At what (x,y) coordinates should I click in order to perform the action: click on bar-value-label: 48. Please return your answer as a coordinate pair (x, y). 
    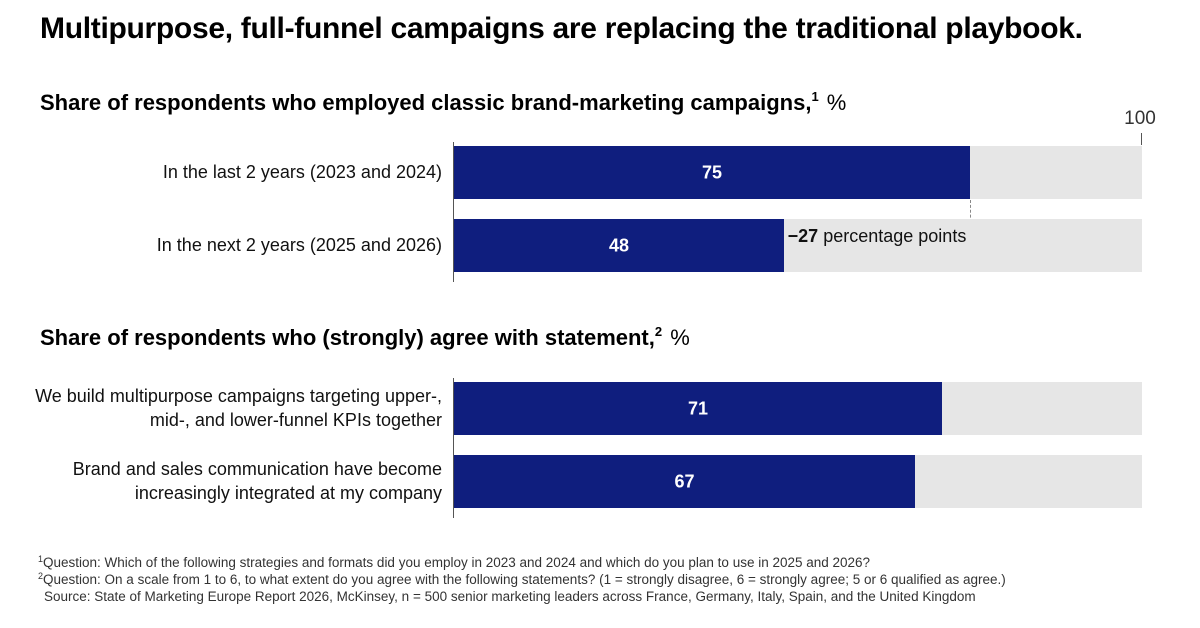
    Looking at the image, I should click on (619, 245).